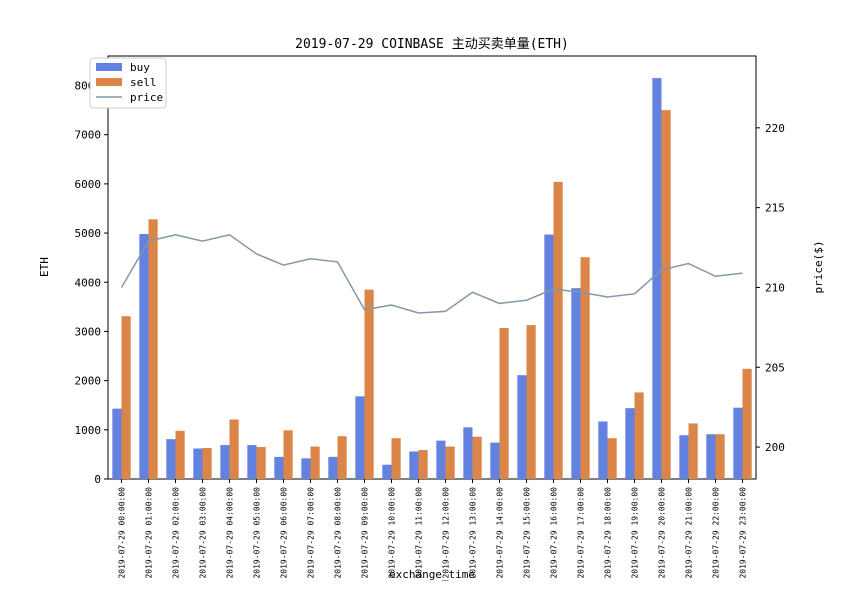  Describe the element at coordinates (88, 233) in the screenshot. I see `y-tick-label: 5000` at that location.